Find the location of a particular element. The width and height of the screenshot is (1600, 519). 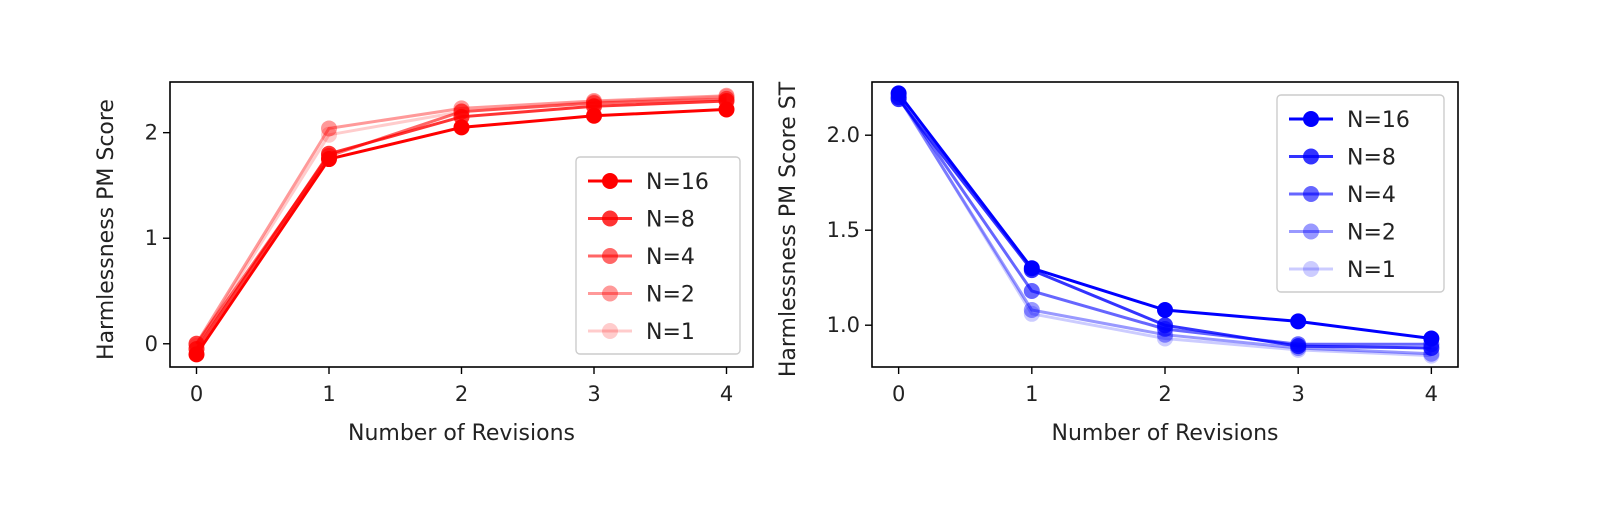

y-tick-label: 2.0 is located at coordinates (843, 135).